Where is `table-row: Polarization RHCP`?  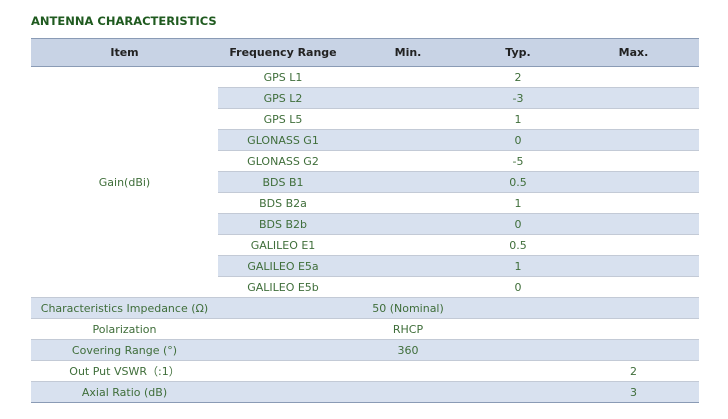
table-row: Polarization RHCP is located at coordinates (365, 329).